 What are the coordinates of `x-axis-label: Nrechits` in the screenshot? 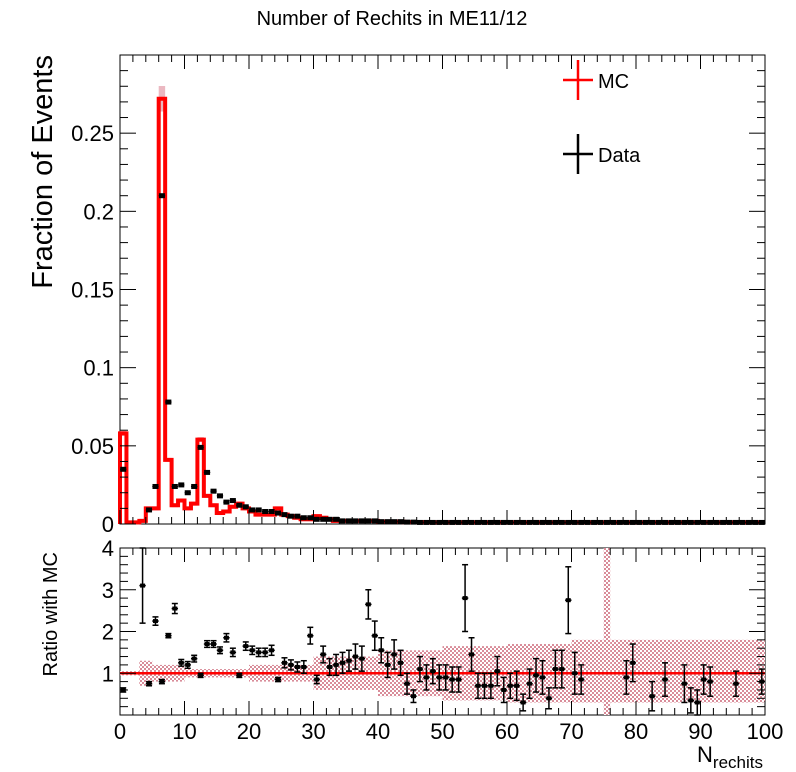 It's located at (730, 757).